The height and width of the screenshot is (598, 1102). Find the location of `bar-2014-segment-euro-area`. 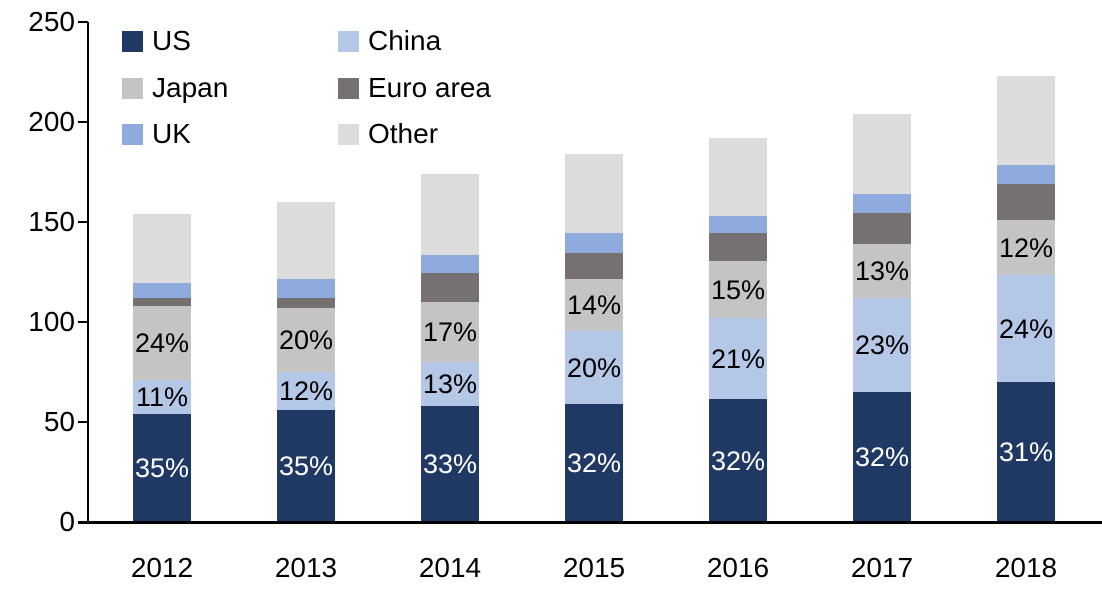

bar-2014-segment-euro-area is located at coordinates (450, 287).